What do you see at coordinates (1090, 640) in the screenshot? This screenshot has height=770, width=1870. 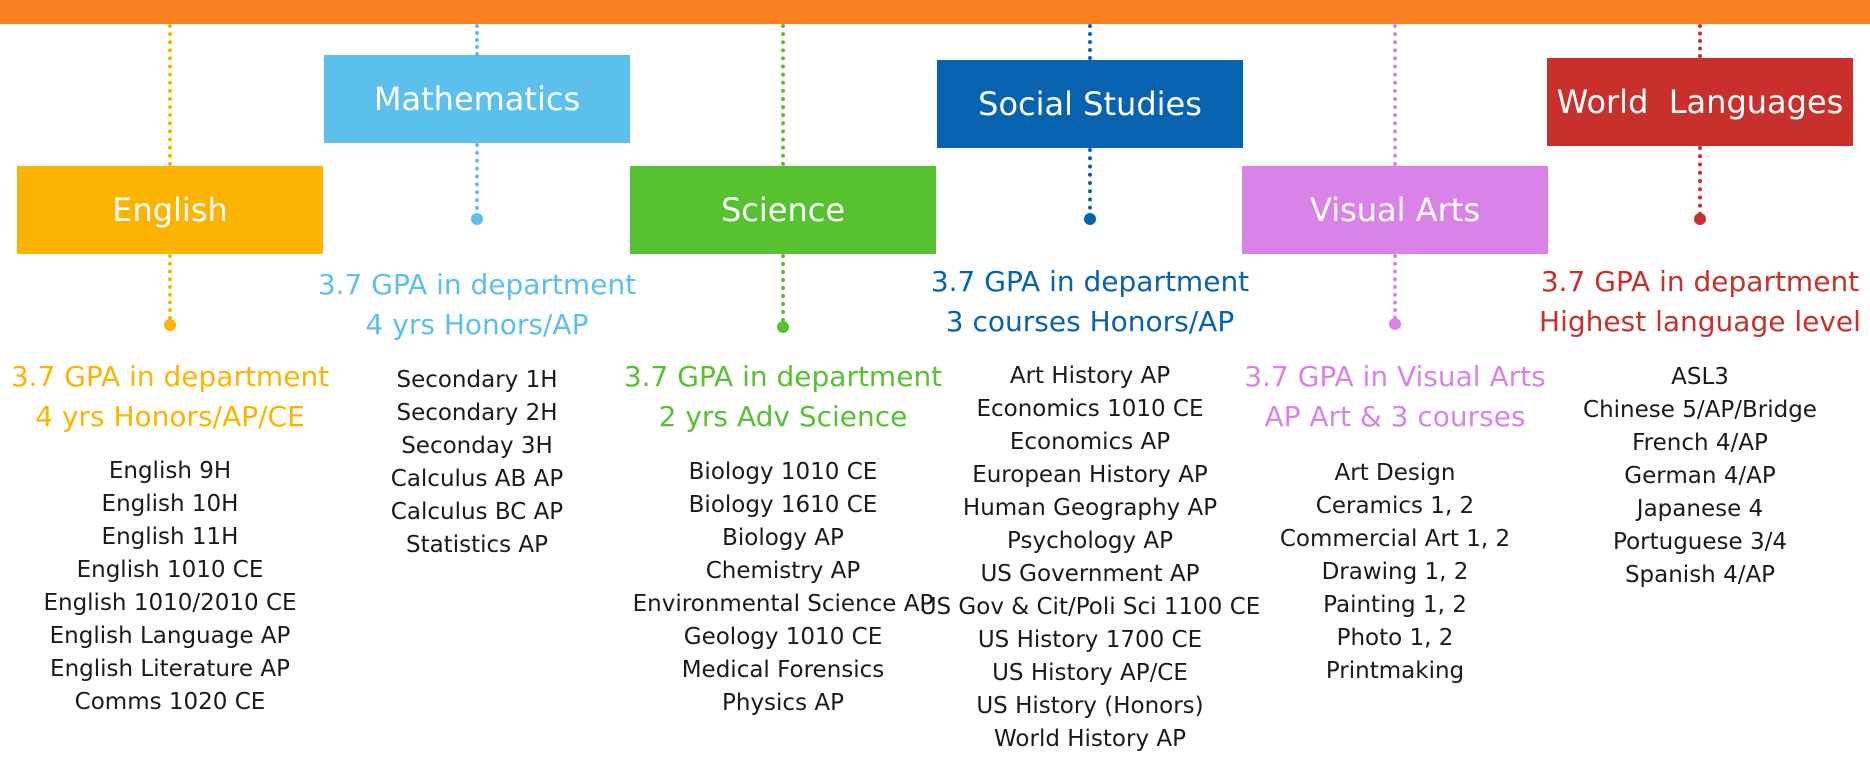 I see `course-item: US History 1700 CE` at bounding box center [1090, 640].